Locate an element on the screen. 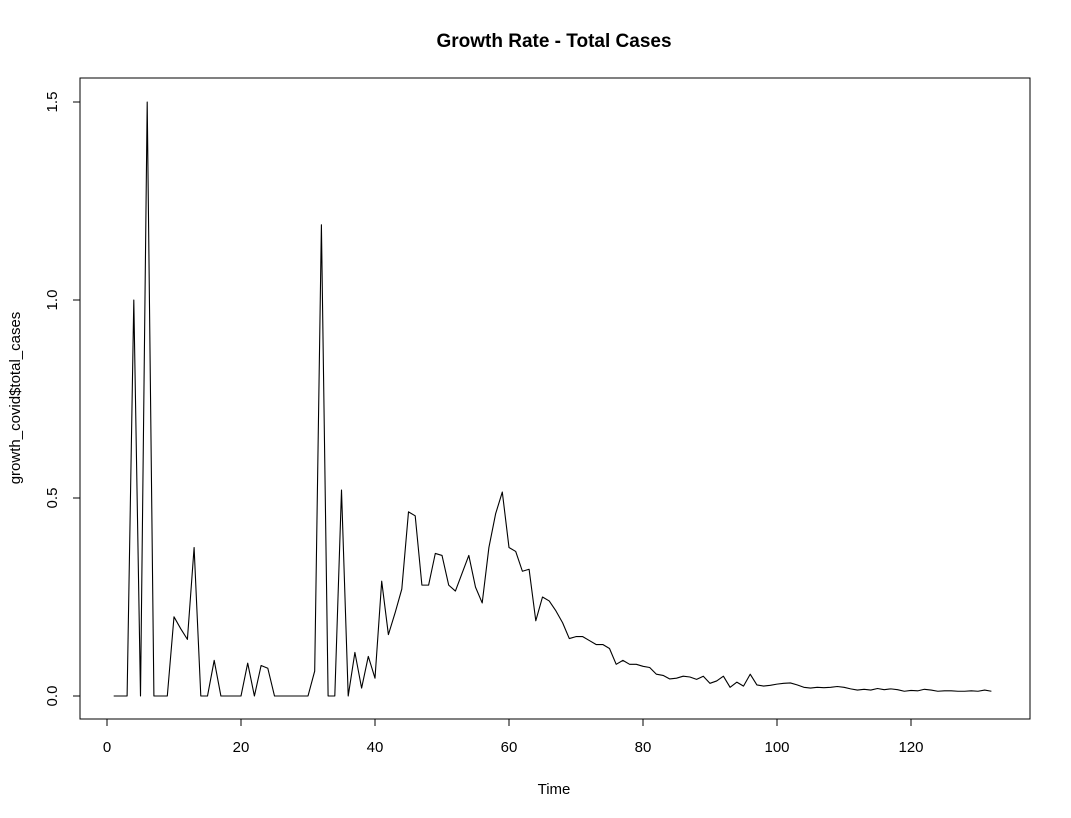 The height and width of the screenshot is (818, 1071). x-tick-label: 120 is located at coordinates (910, 747).